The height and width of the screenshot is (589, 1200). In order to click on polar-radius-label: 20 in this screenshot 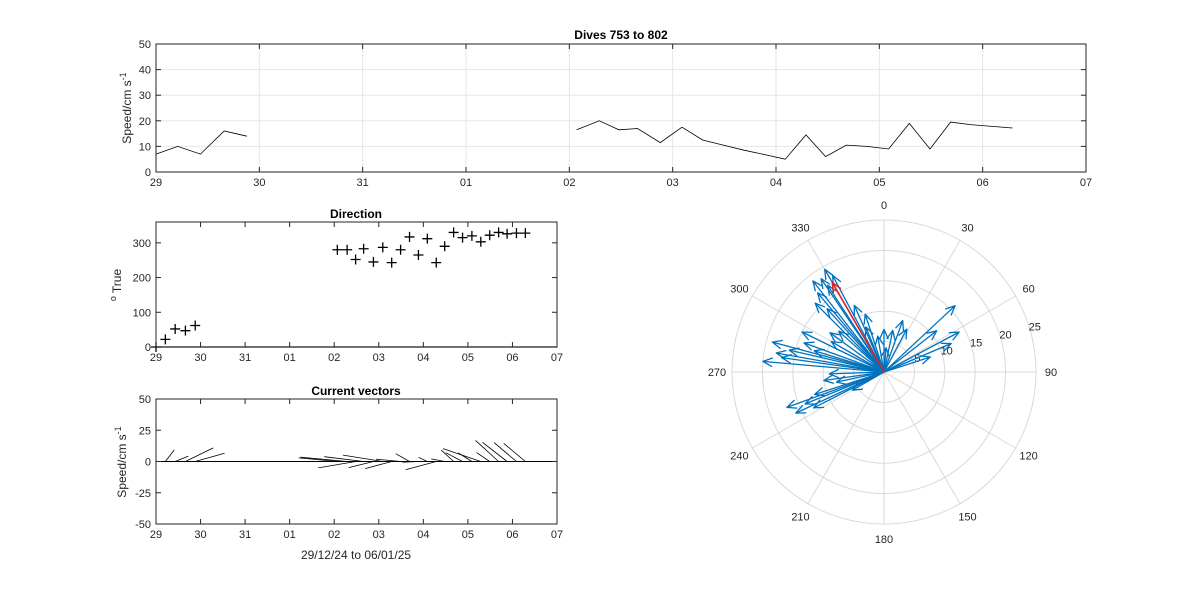, I will do `click(1005, 336)`.